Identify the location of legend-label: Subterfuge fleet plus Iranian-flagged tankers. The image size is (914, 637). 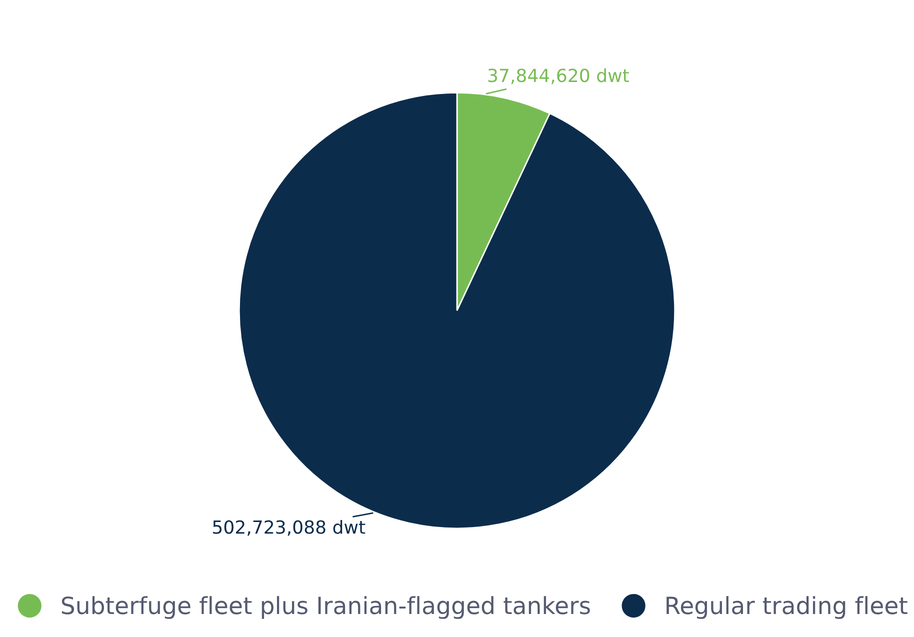
(326, 607).